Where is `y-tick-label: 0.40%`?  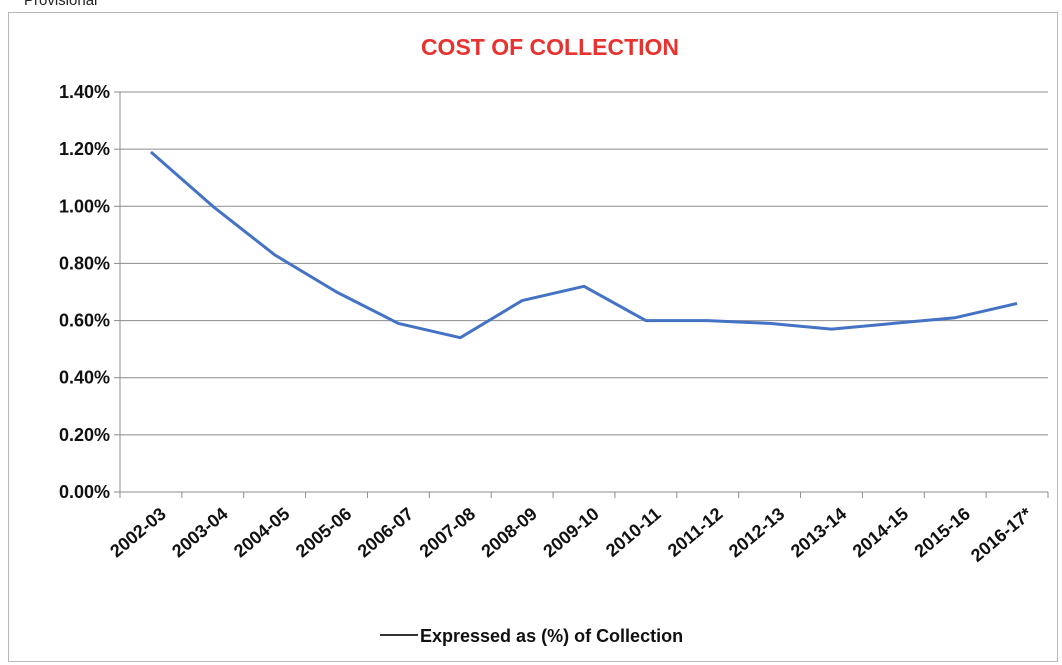
y-tick-label: 0.40% is located at coordinates (84, 378).